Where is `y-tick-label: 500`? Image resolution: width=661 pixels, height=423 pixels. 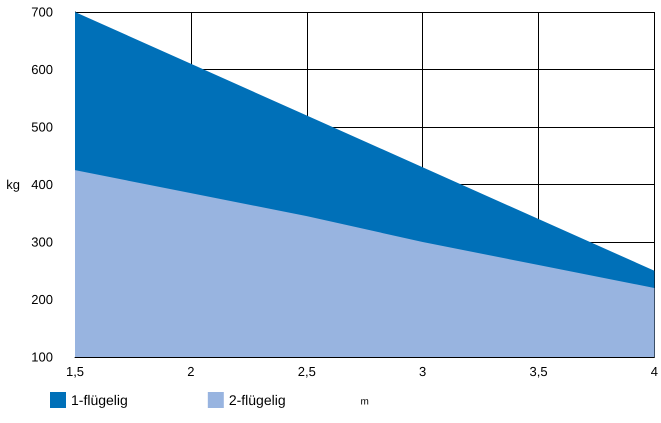 y-tick-label: 500 is located at coordinates (42, 127).